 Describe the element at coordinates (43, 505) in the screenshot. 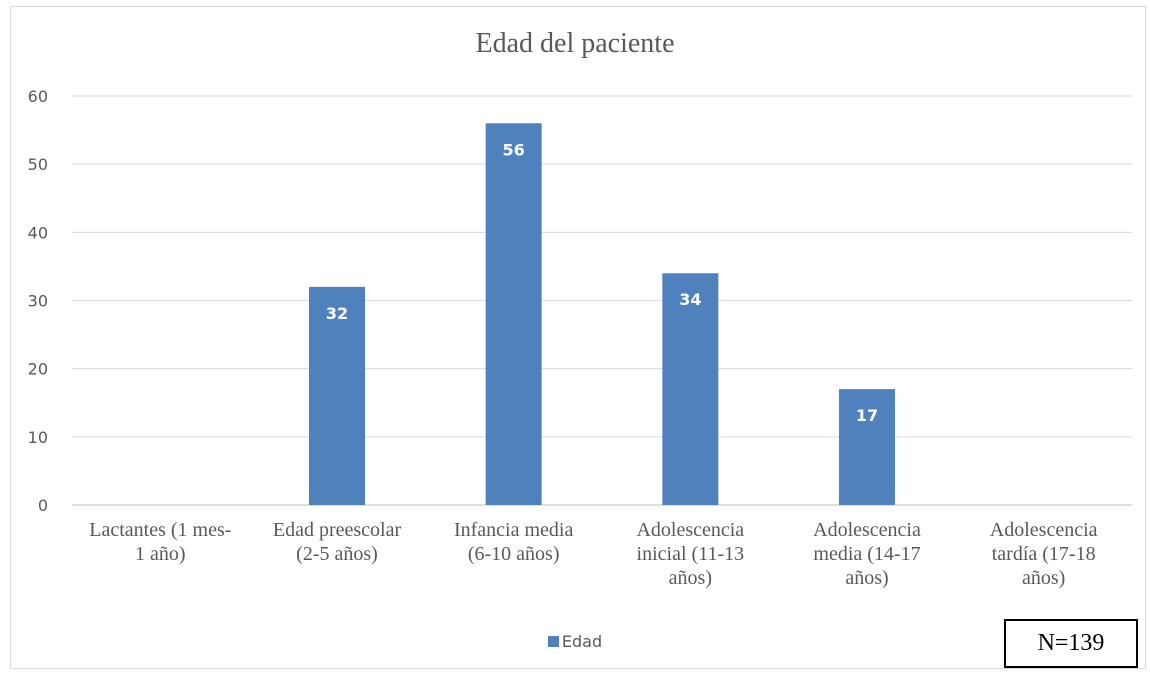

I see `y-tick-label: 0` at that location.